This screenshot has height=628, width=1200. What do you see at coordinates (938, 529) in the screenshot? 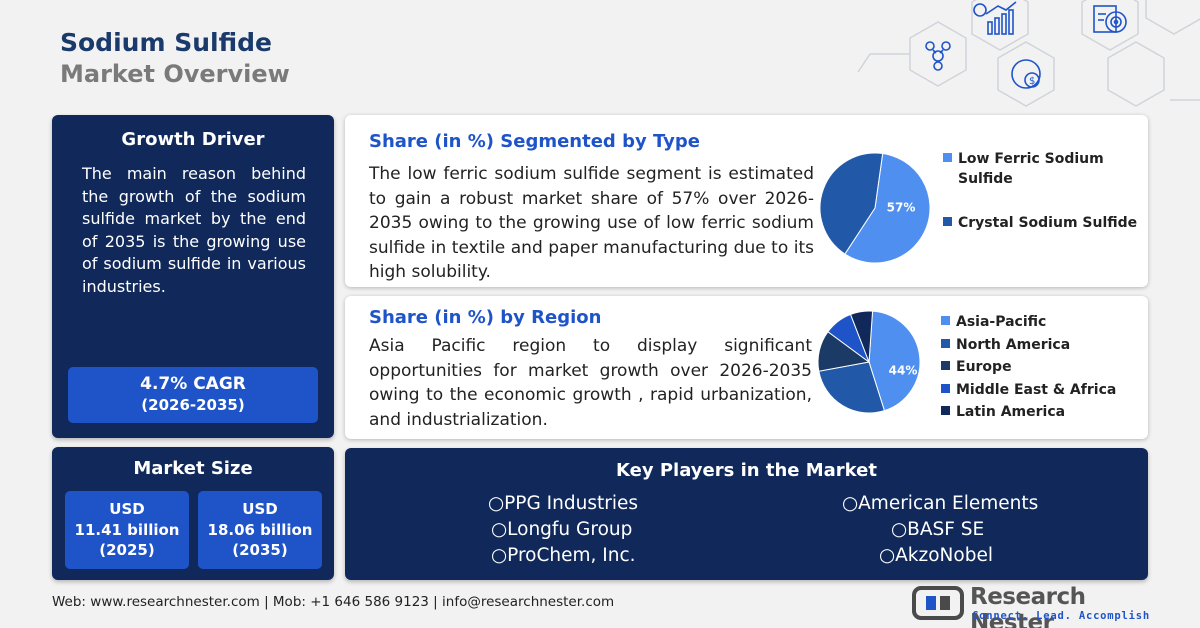
I see `player-item: ○BASF SE` at bounding box center [938, 529].